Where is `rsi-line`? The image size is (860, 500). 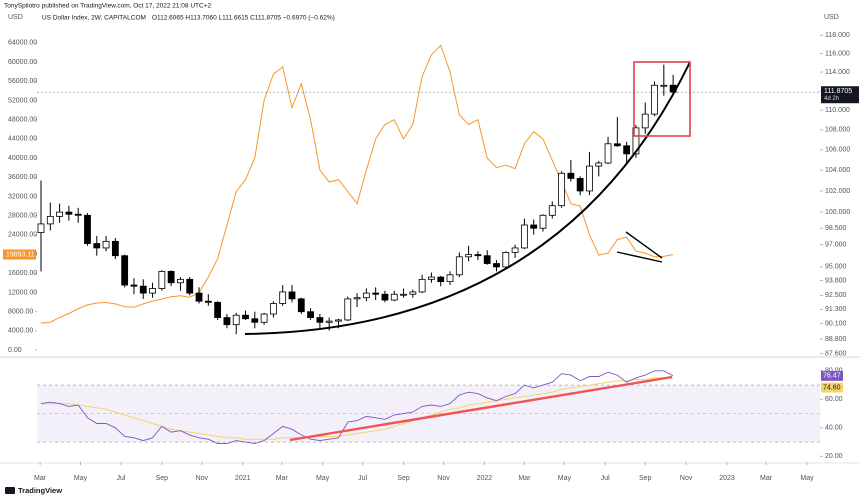
rsi-line is located at coordinates (357, 407).